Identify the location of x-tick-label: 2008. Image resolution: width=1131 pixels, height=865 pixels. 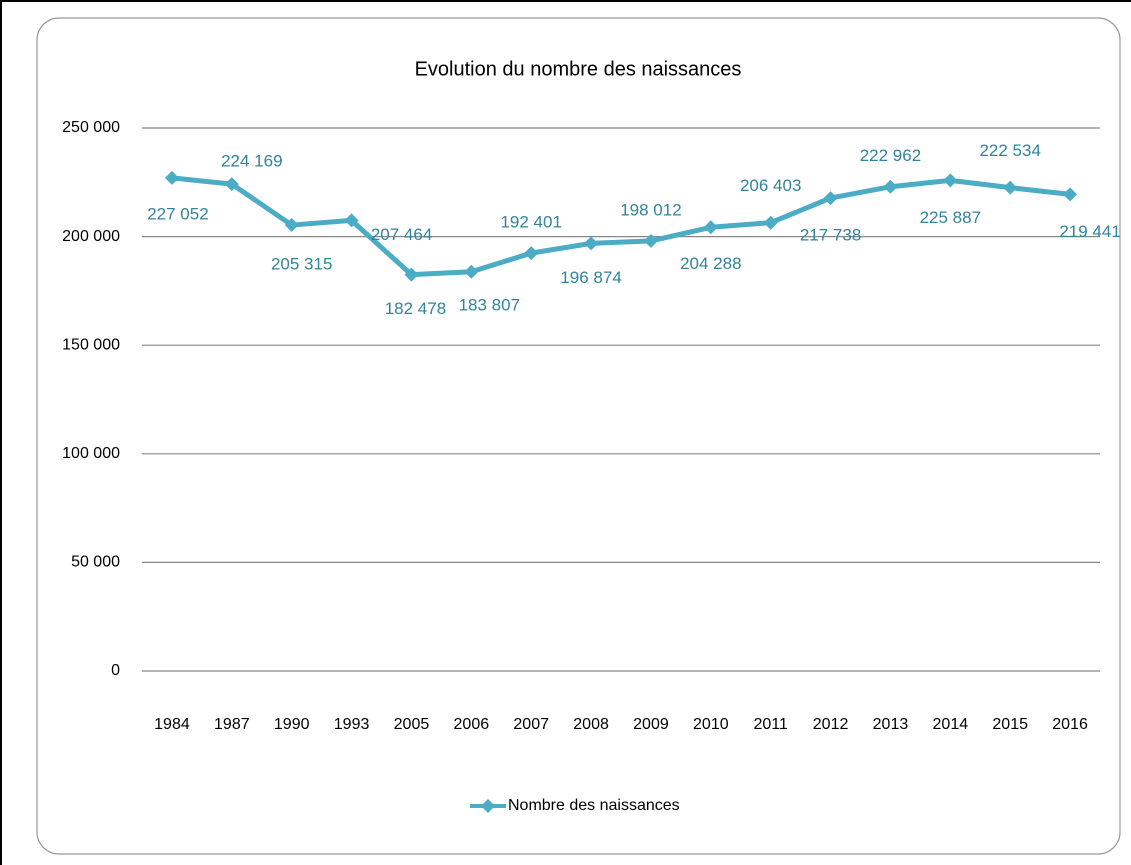
(591, 724).